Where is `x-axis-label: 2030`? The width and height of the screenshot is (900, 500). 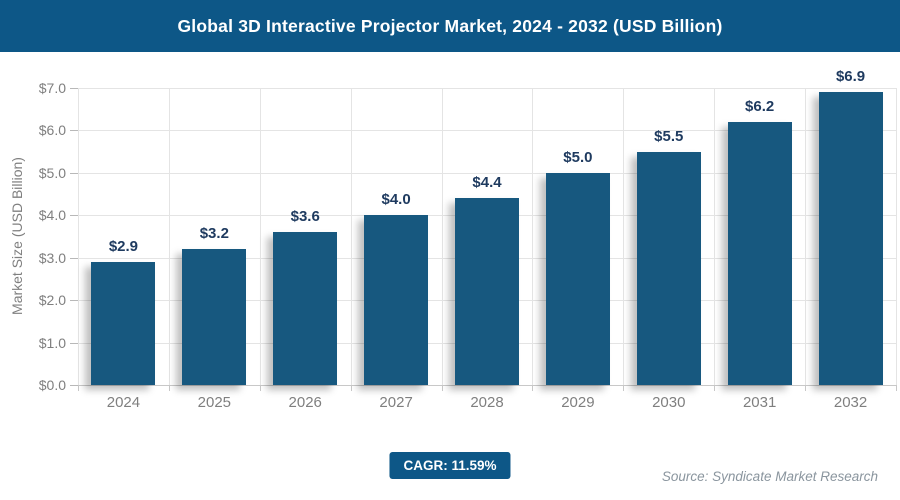 x-axis-label: 2030 is located at coordinates (669, 402).